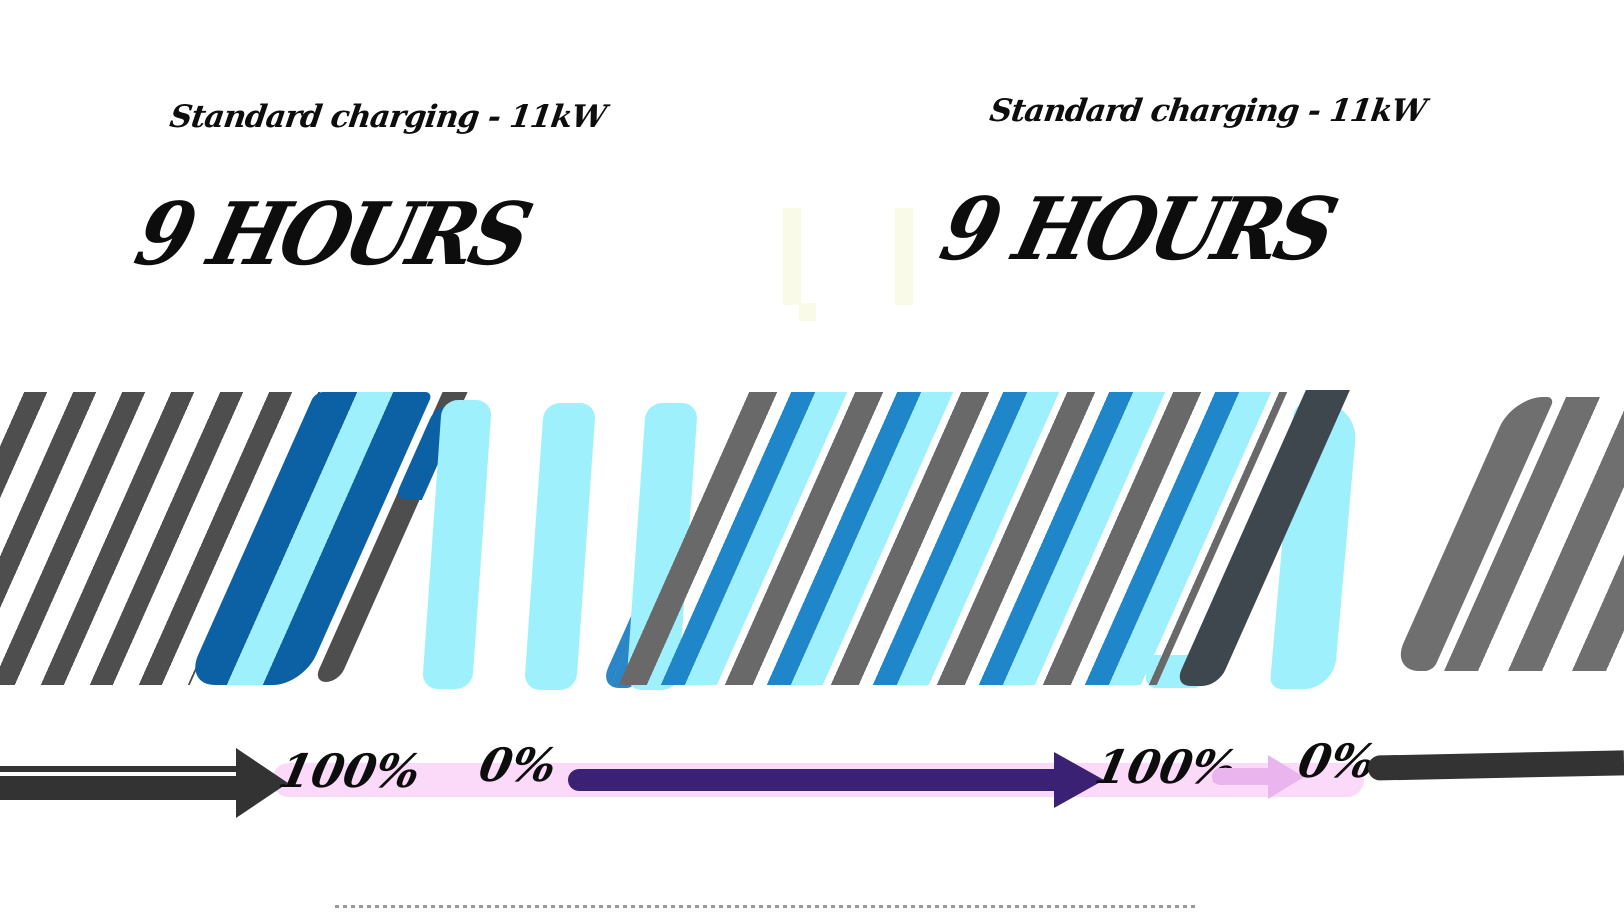  I want to click on dotted-baseline, so click(765, 906).